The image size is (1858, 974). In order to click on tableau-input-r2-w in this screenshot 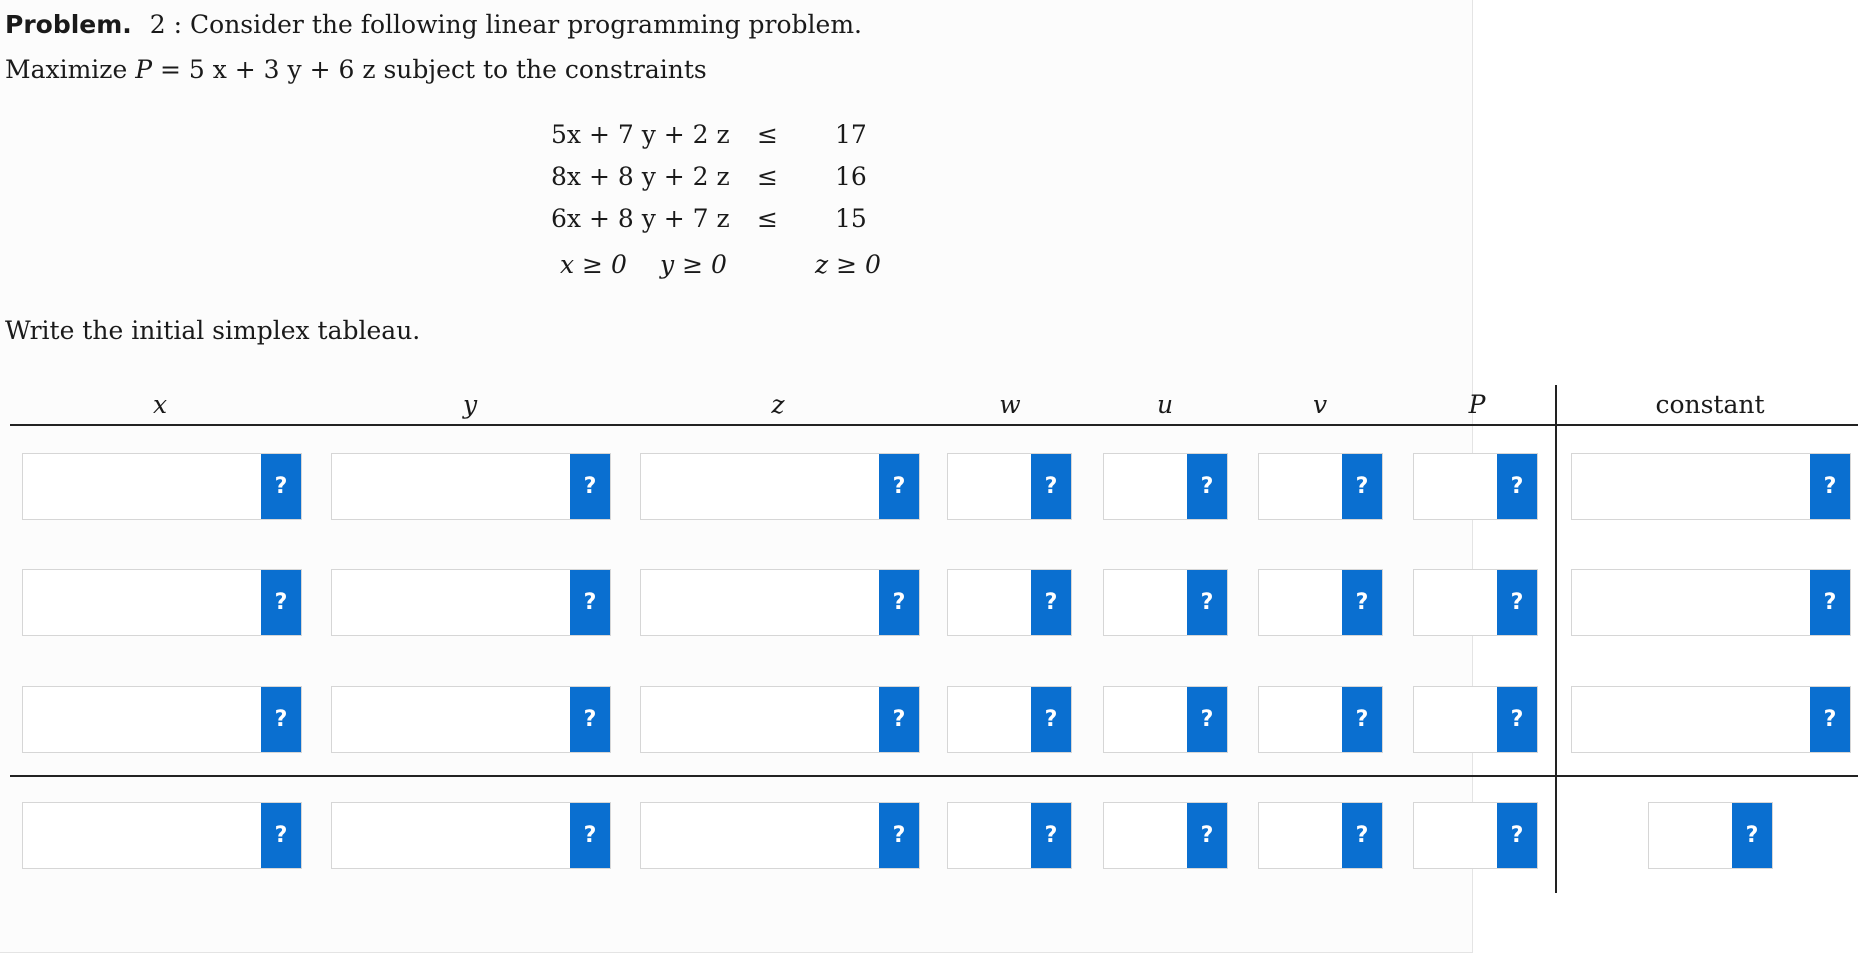, I will do `click(989, 602)`.